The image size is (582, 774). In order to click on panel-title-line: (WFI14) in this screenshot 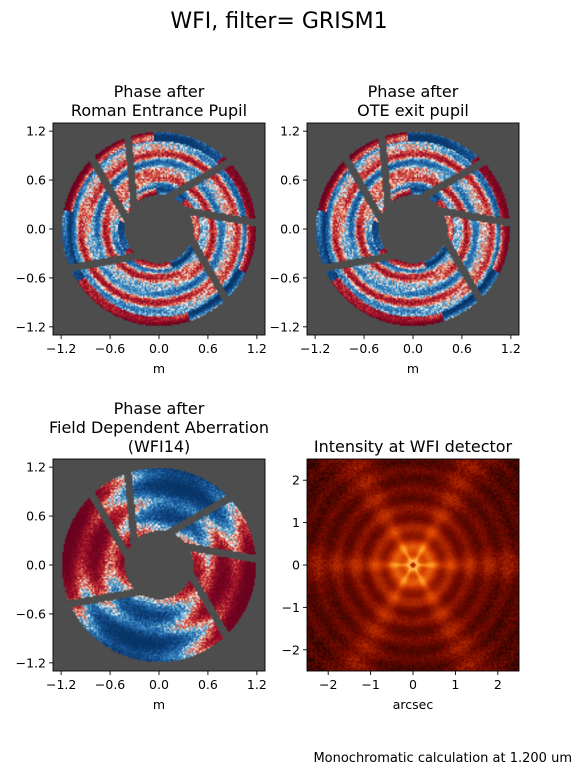, I will do `click(159, 446)`.